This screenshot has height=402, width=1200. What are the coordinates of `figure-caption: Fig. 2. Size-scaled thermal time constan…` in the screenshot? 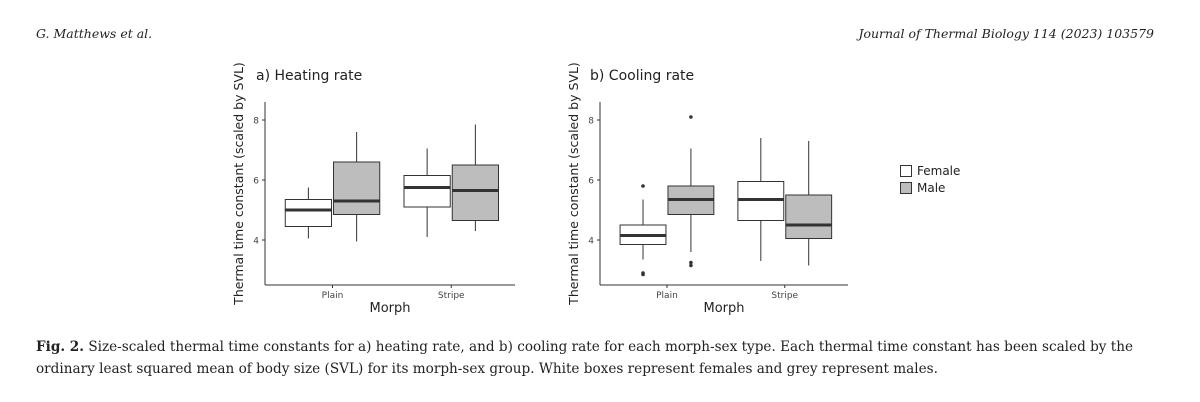 It's located at (595, 358).